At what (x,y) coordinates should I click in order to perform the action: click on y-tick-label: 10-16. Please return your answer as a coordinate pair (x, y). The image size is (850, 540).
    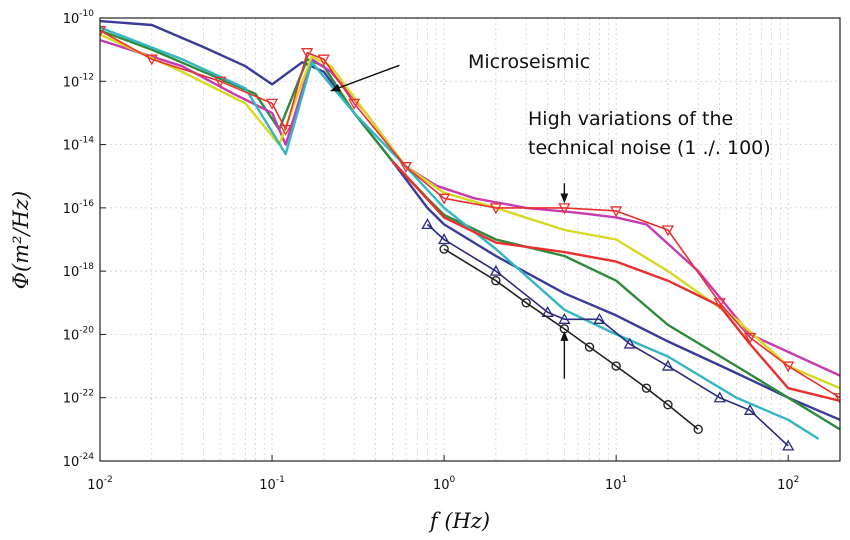
    Looking at the image, I should click on (79, 208).